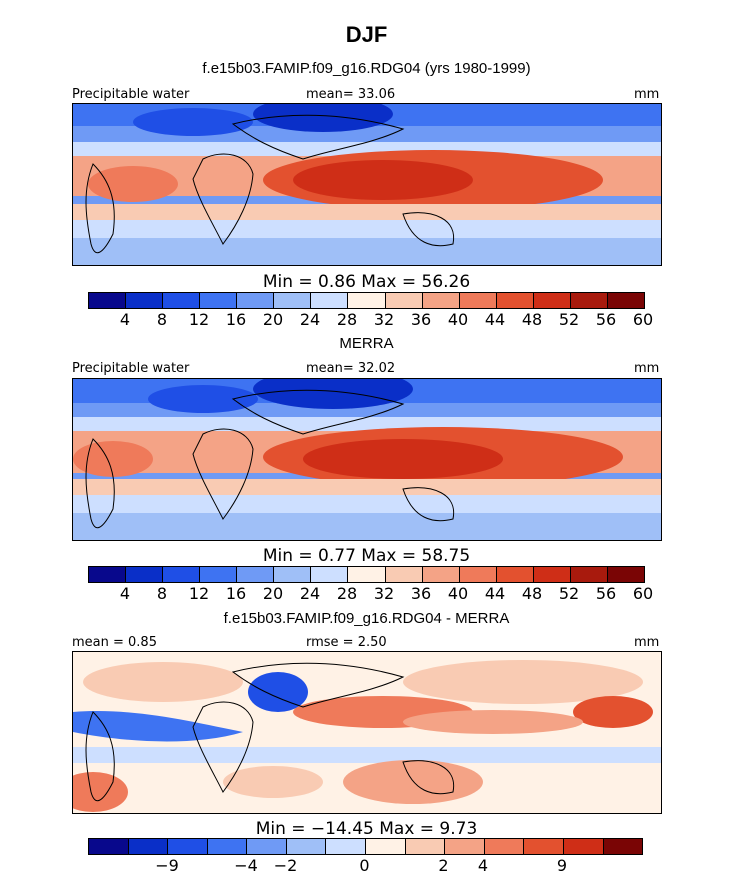 The image size is (733, 877). I want to click on panel3-colorbar-ticks: −9 −4 −2 0 2 4 9, so click(365, 866).